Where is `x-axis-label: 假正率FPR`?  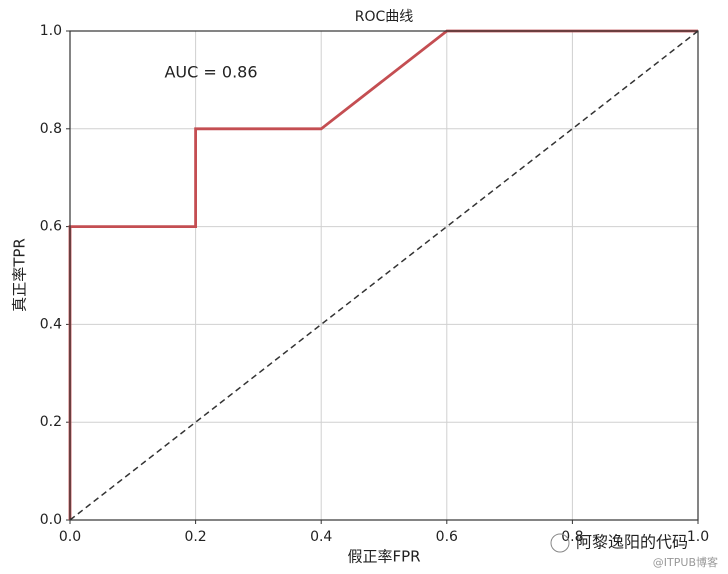 x-axis-label: 假正率FPR is located at coordinates (383, 557).